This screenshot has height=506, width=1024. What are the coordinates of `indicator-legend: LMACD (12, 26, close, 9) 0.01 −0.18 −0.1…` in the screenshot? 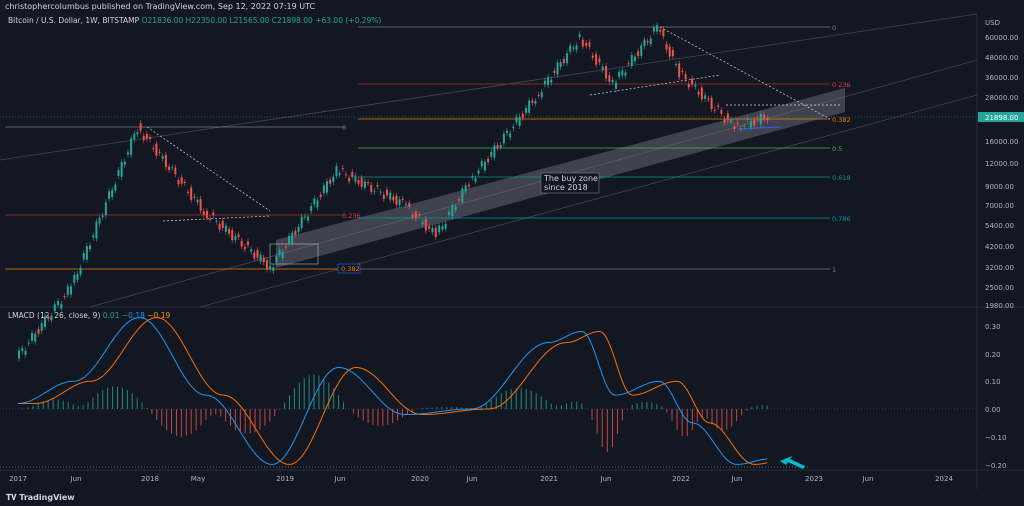 It's located at (89, 316).